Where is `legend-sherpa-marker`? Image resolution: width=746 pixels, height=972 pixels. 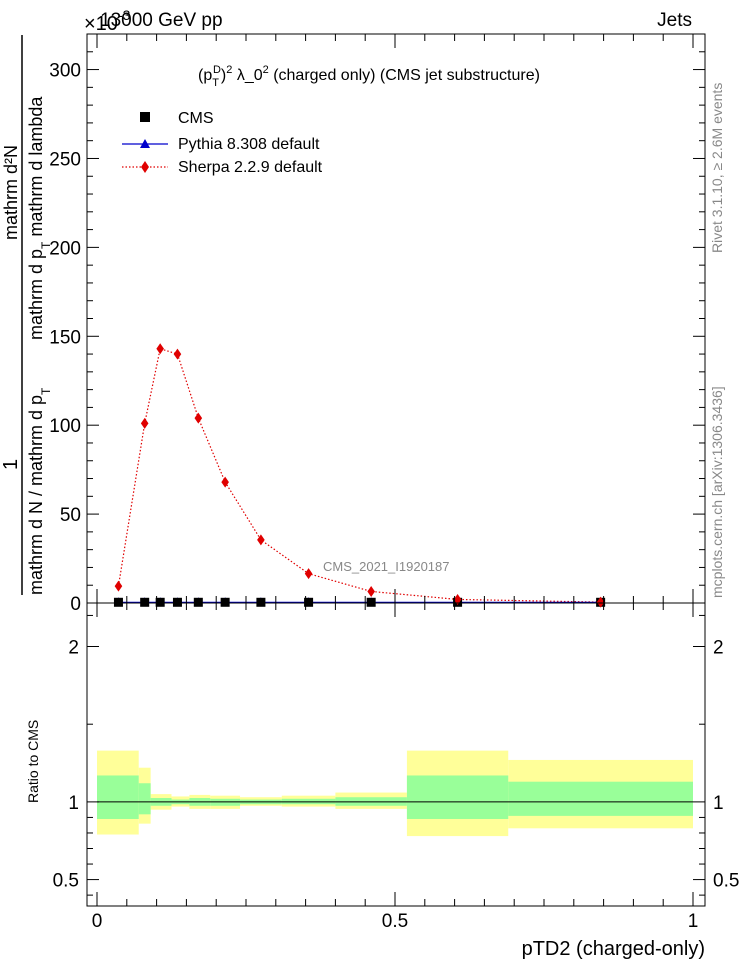 legend-sherpa-marker is located at coordinates (145, 167).